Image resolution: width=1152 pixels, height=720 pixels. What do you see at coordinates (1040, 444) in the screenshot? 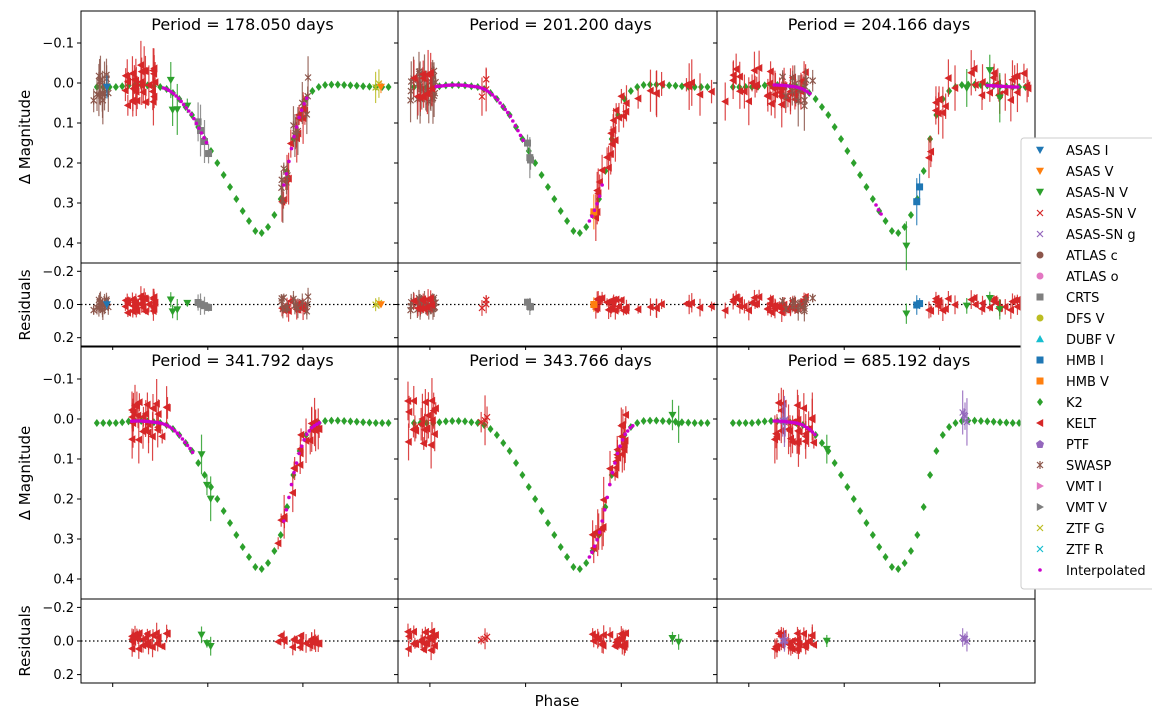
I see `legend-marker` at bounding box center [1040, 444].